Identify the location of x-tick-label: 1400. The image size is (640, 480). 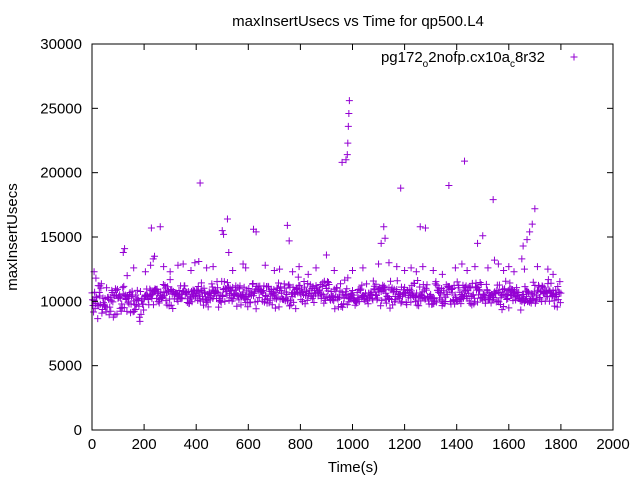
(456, 444).